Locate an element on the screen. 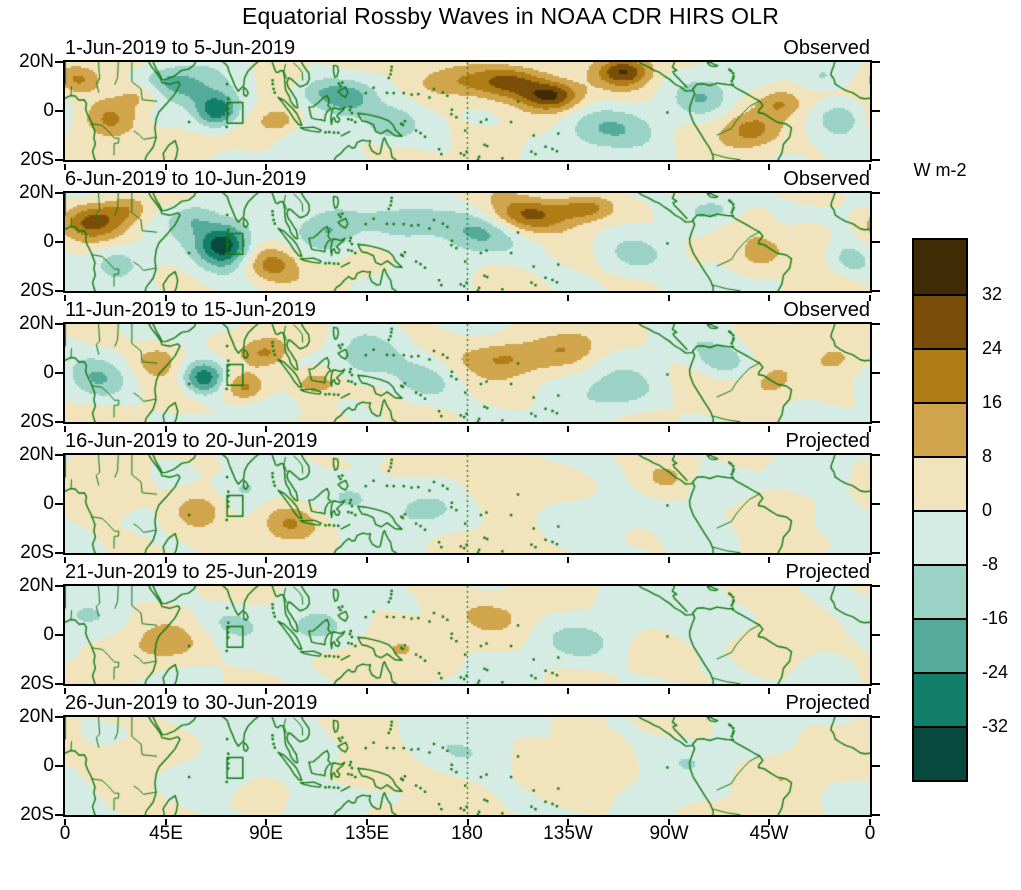  panel-1-labels: 1-Jun-2019 to 5-Jun-2019 Observed is located at coordinates (467, 48).